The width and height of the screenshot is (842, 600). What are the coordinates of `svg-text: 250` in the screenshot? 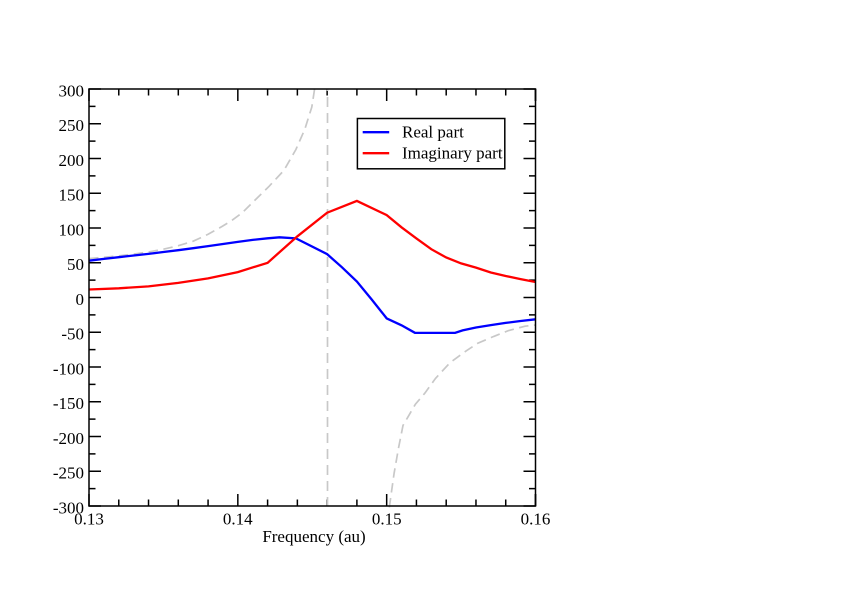 It's located at (72, 125).